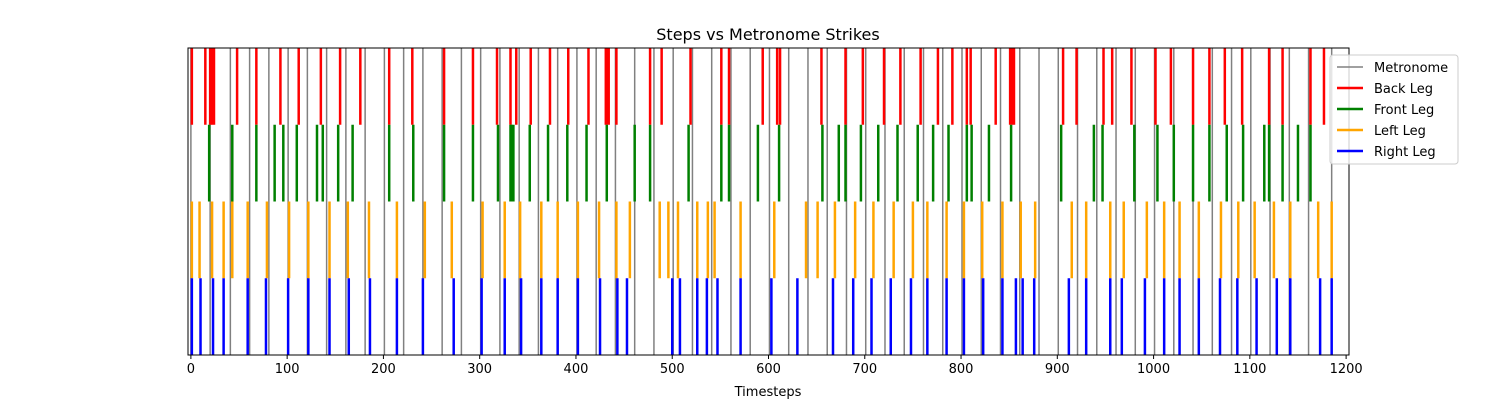 This screenshot has width=1500, height=400. What do you see at coordinates (1249, 369) in the screenshot?
I see `x-tick-label: 1100` at bounding box center [1249, 369].